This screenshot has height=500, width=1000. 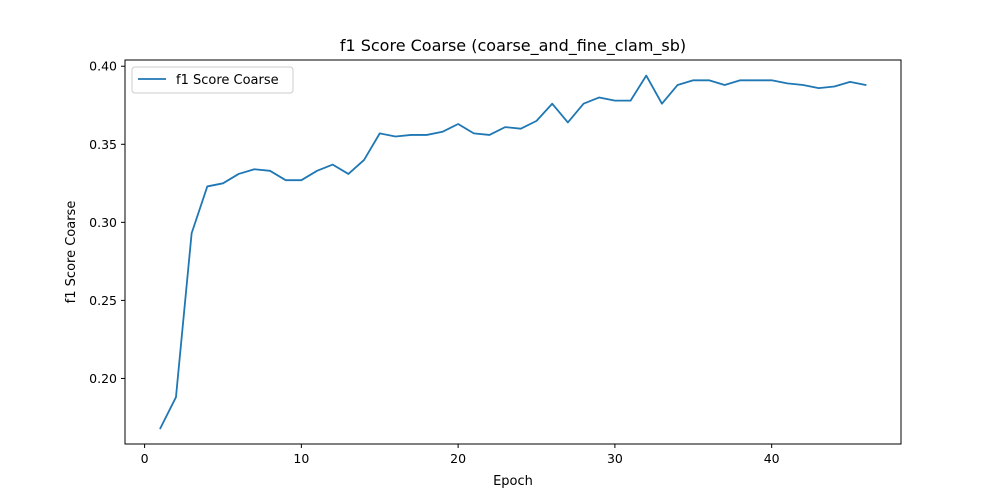 I want to click on y-tick-label: 0.30, so click(x=103, y=222).